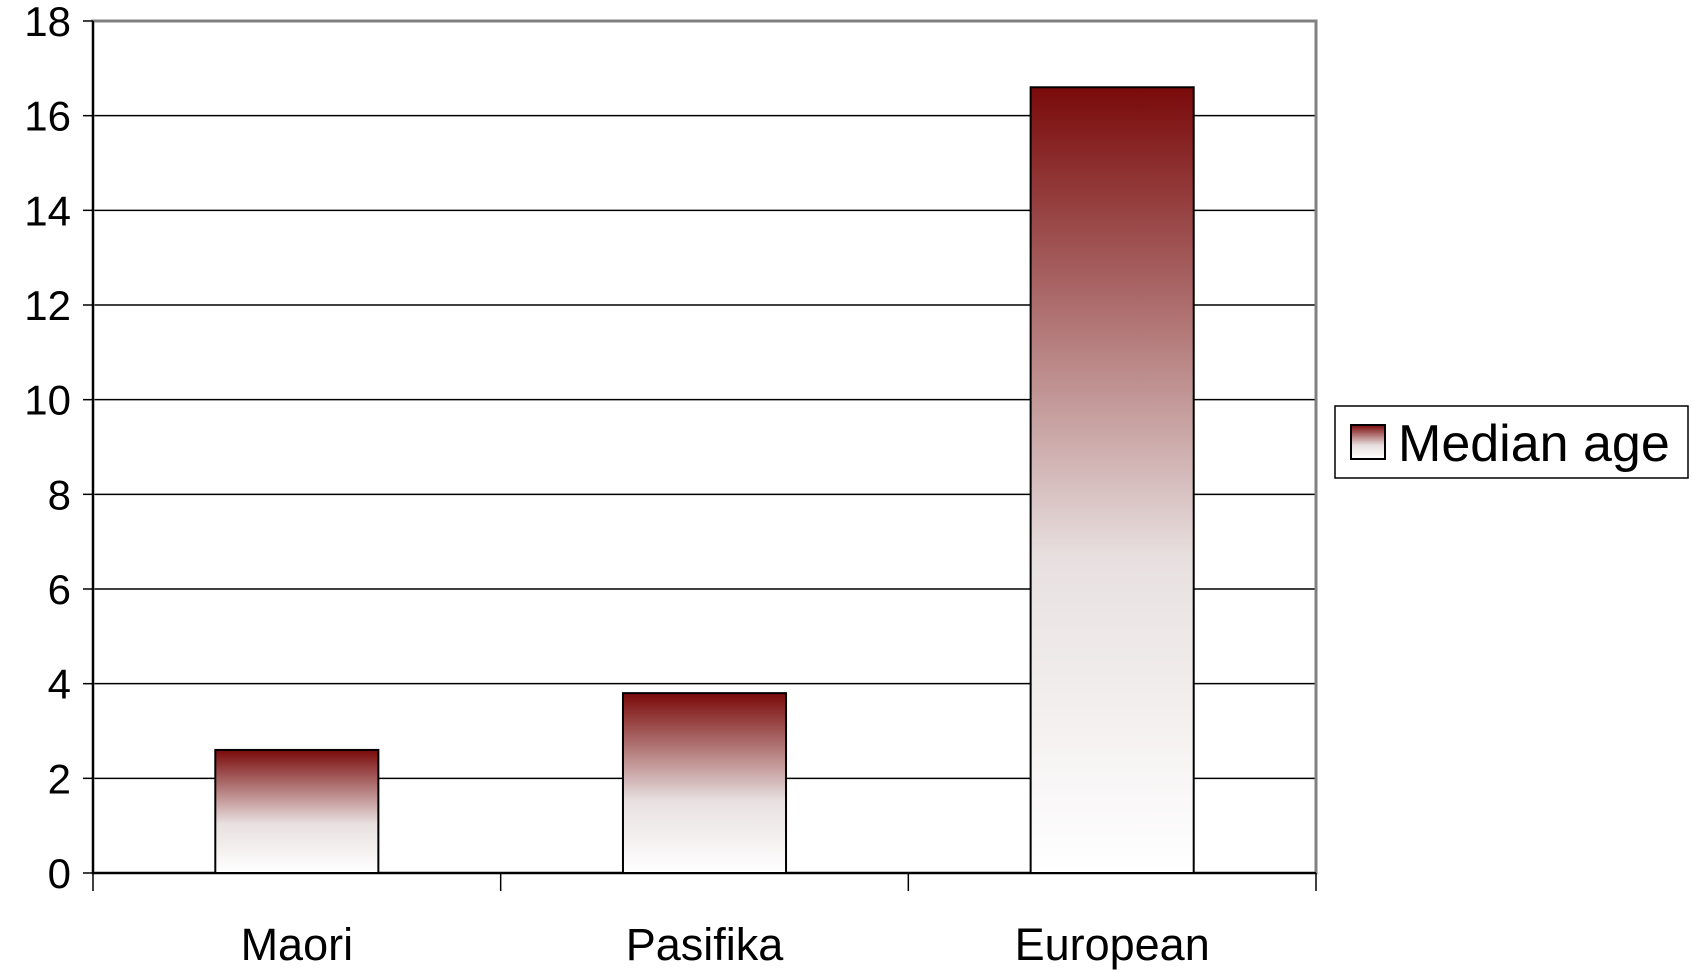 The width and height of the screenshot is (1692, 975). Describe the element at coordinates (47, 116) in the screenshot. I see `y-tick-label-16: 16` at that location.